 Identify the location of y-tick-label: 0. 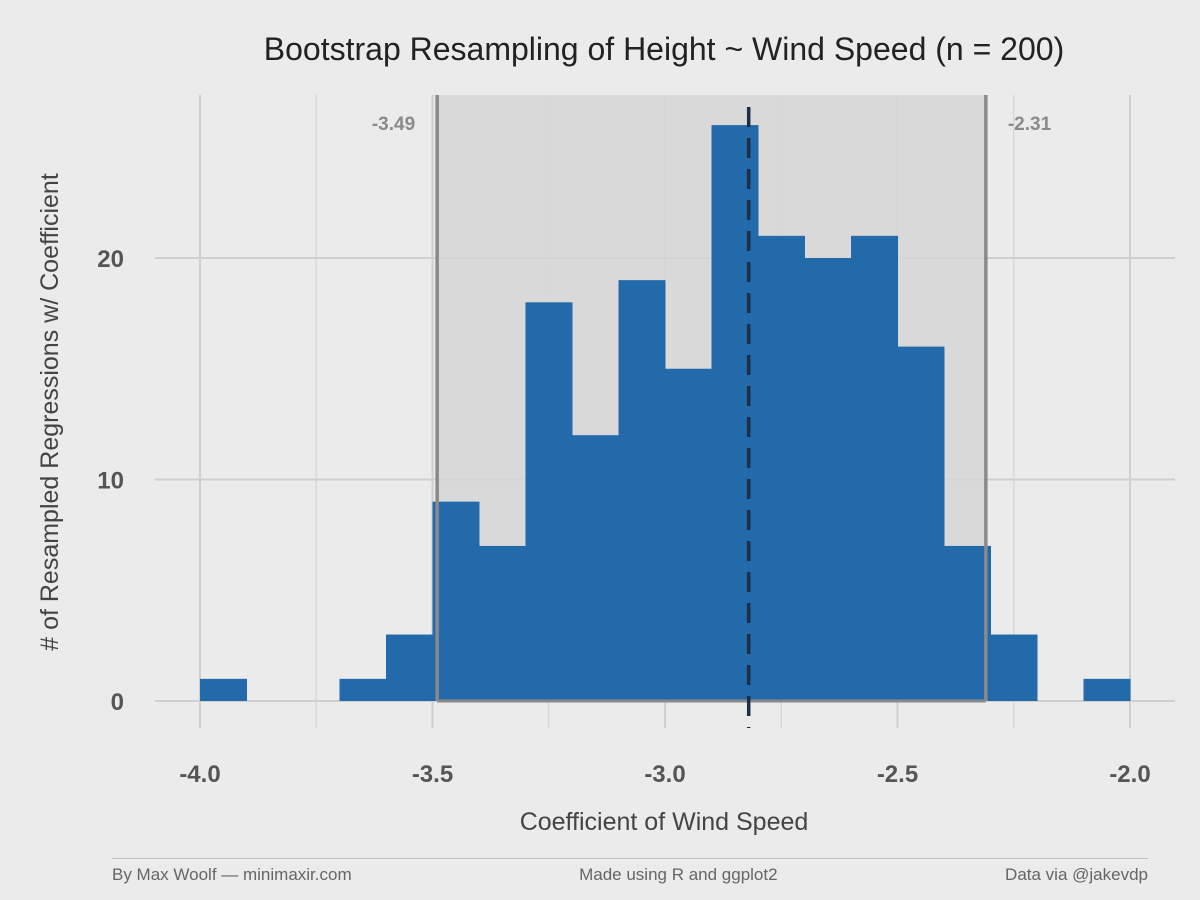
(117, 702).